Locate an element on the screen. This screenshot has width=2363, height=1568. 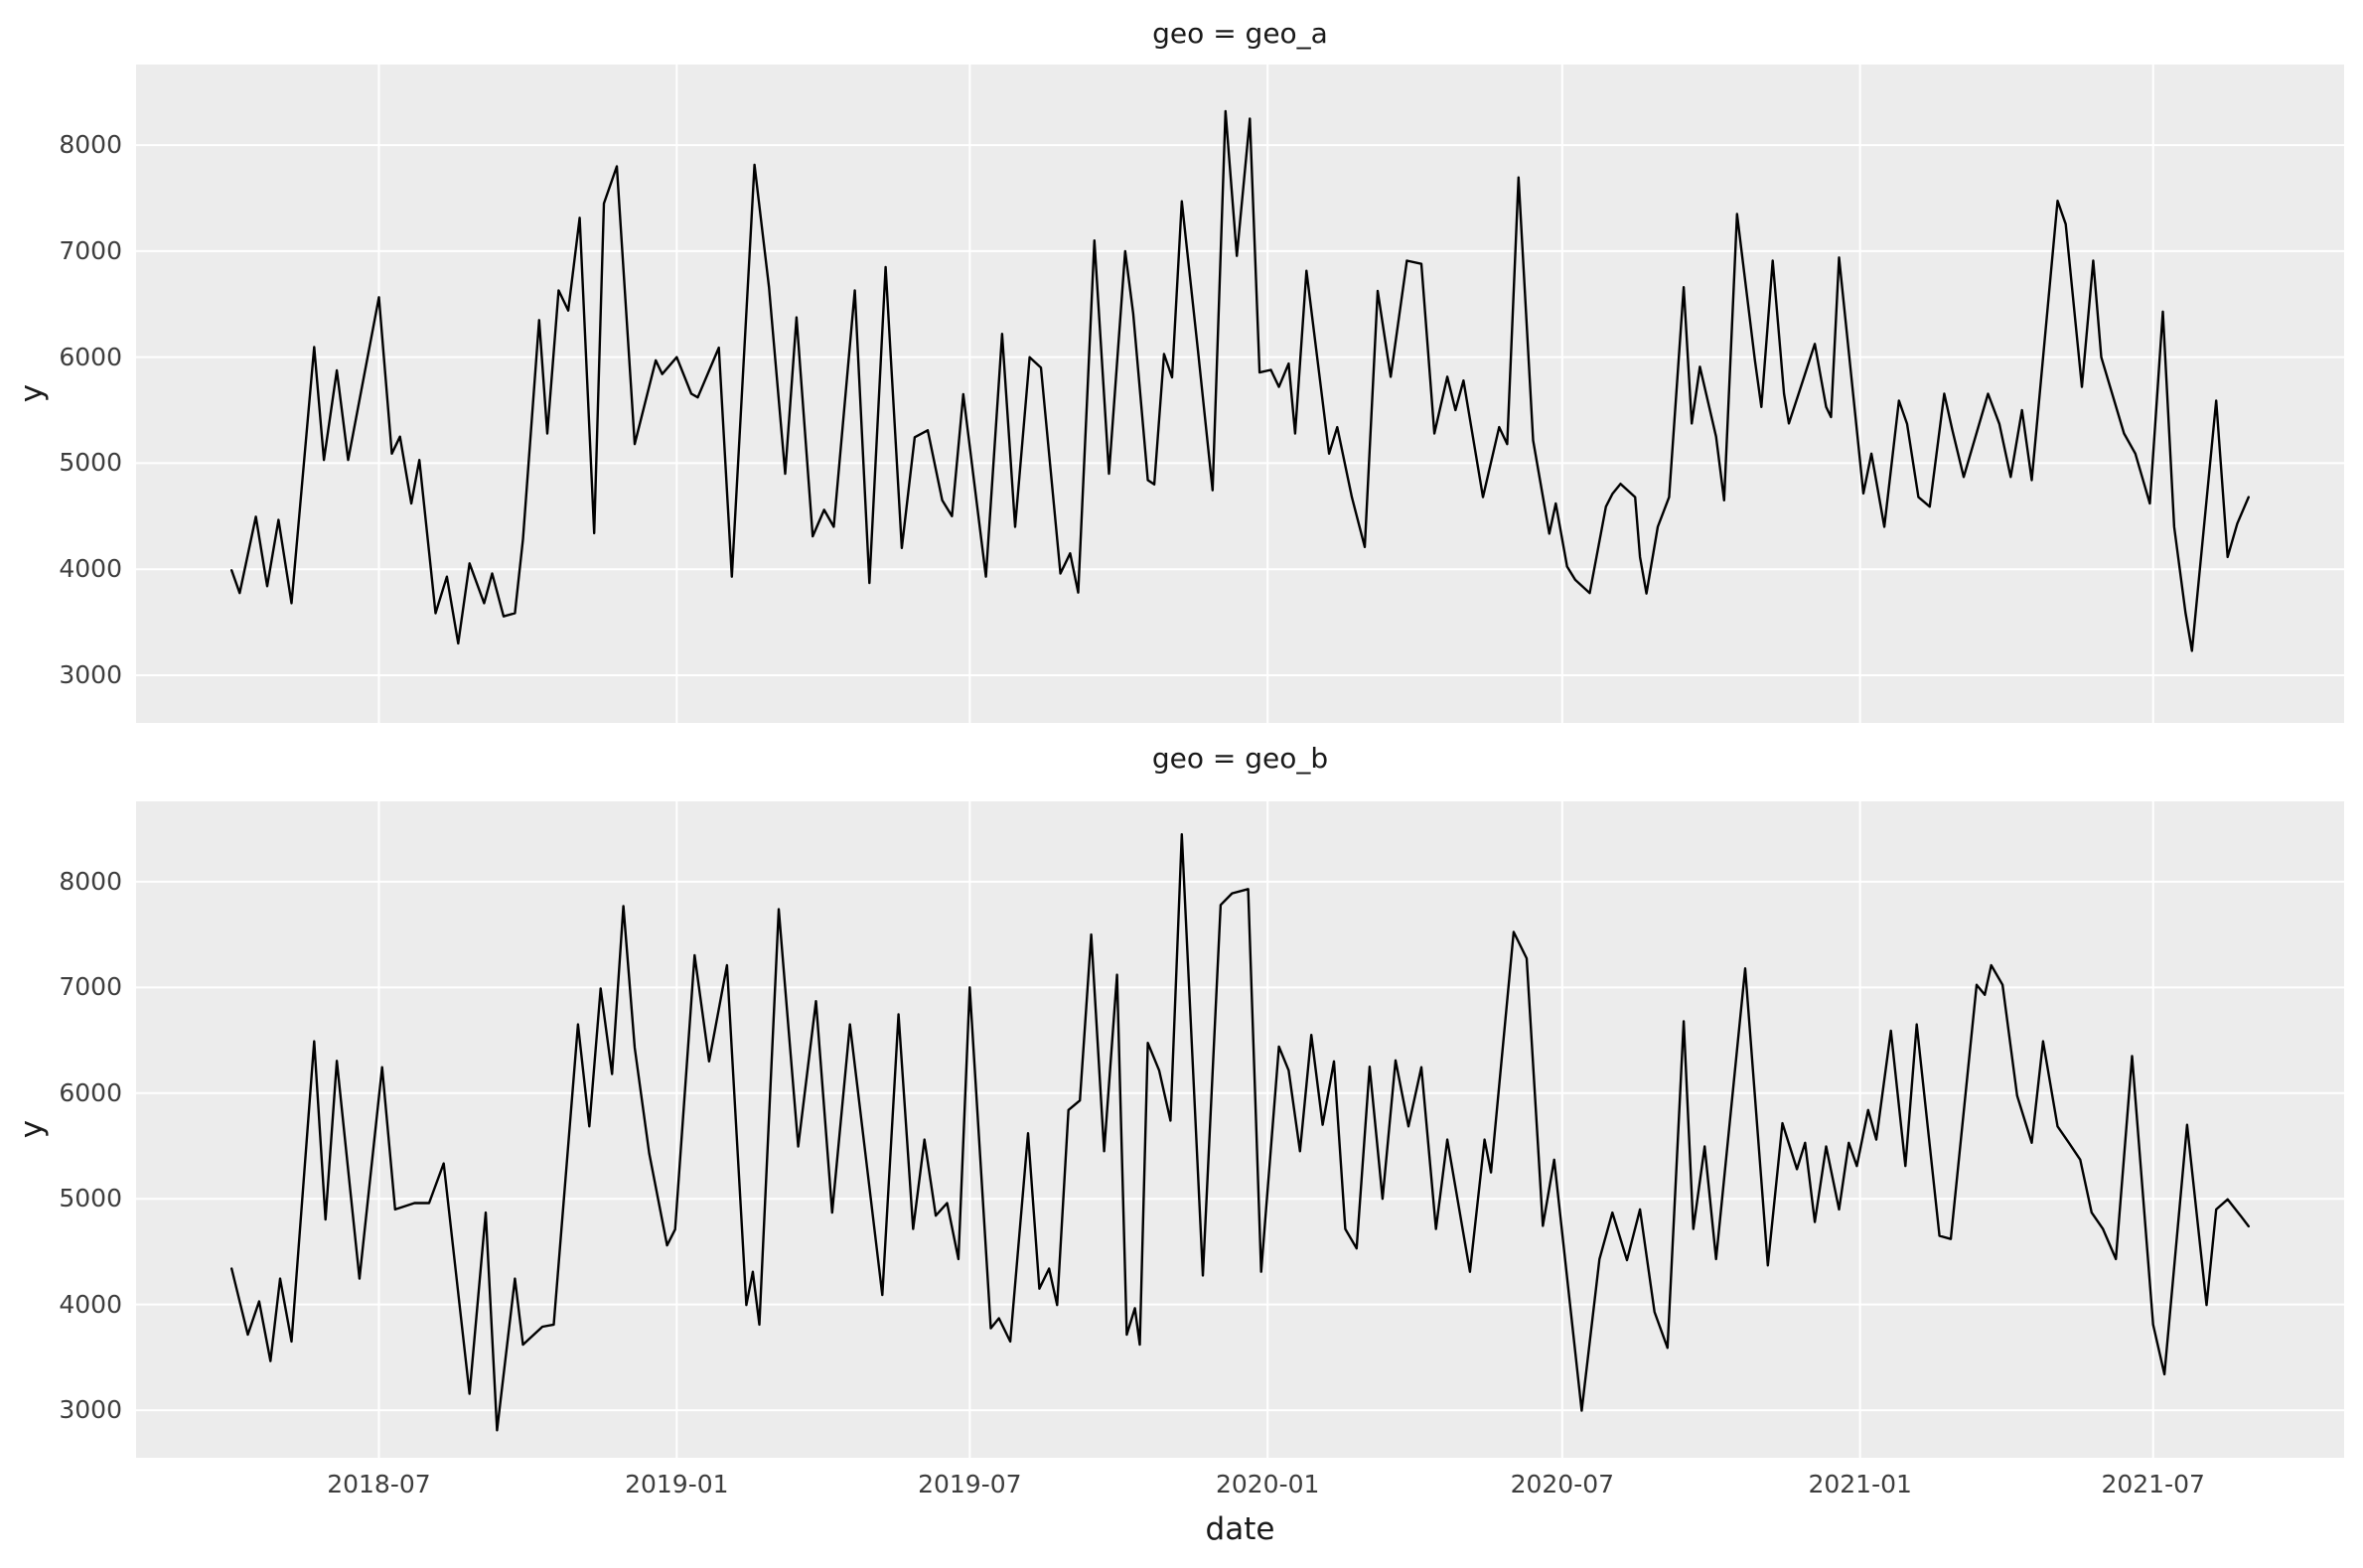
y-tick-label-geo-b: 6000 is located at coordinates (90, 1092).